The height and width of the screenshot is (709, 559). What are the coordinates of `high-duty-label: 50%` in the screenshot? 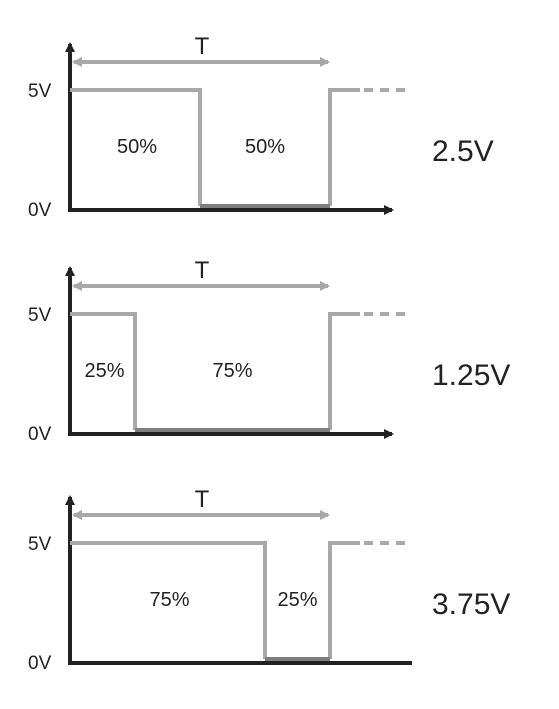 It's located at (137, 147).